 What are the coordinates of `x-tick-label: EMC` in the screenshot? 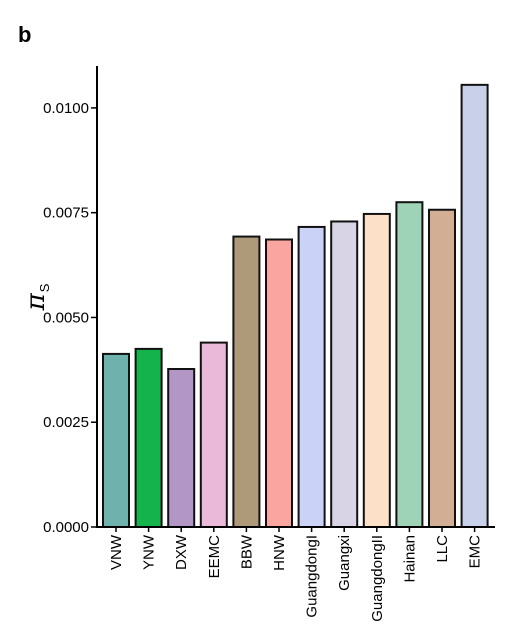 It's located at (475, 552).